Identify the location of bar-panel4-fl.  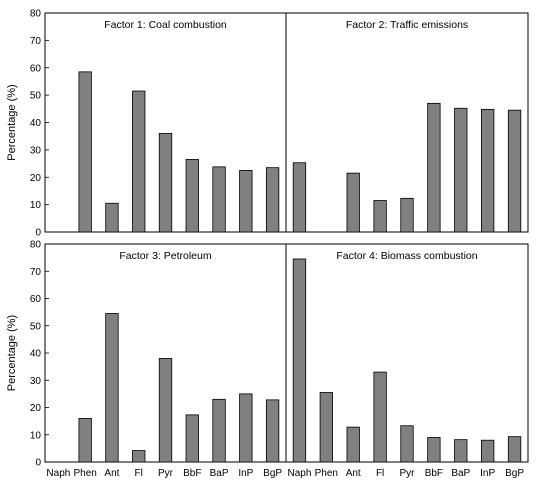
(380, 417).